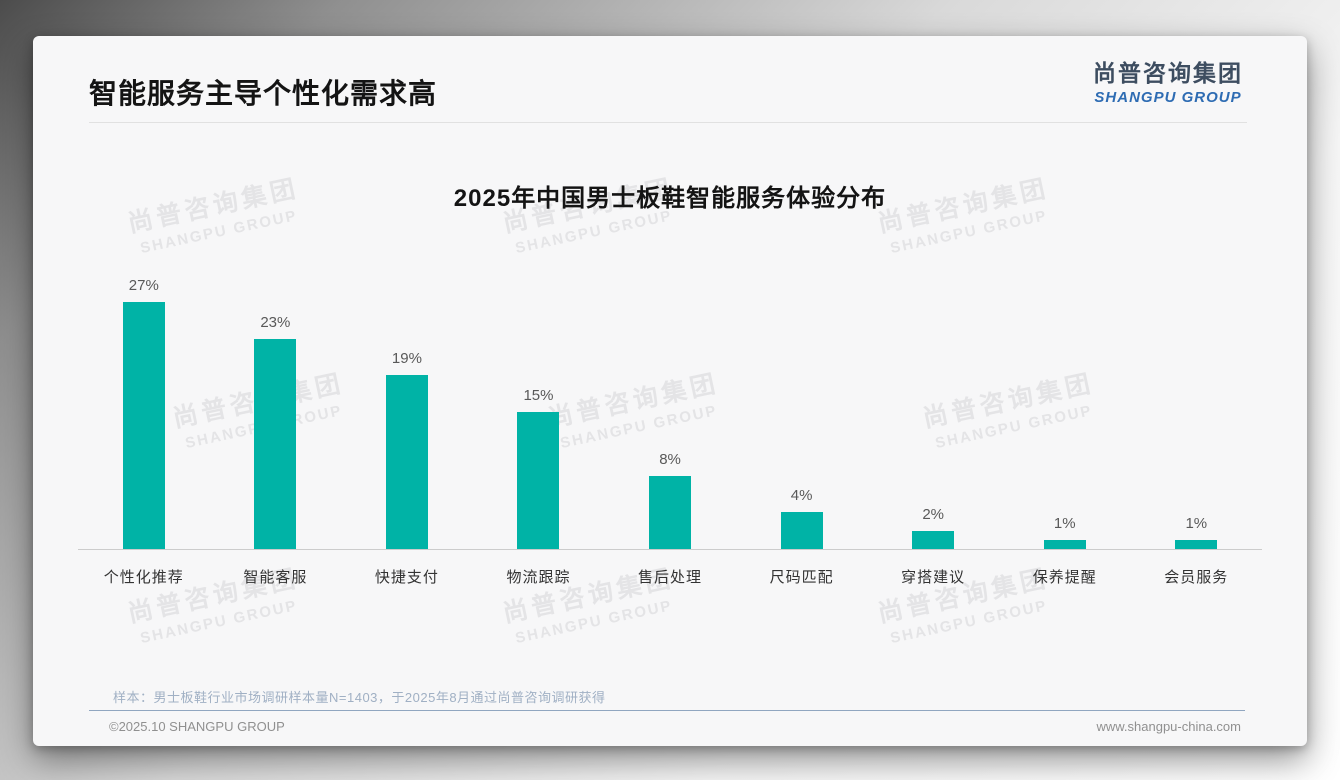 The image size is (1340, 780). What do you see at coordinates (406, 358) in the screenshot?
I see `bar-value-label: 19%` at bounding box center [406, 358].